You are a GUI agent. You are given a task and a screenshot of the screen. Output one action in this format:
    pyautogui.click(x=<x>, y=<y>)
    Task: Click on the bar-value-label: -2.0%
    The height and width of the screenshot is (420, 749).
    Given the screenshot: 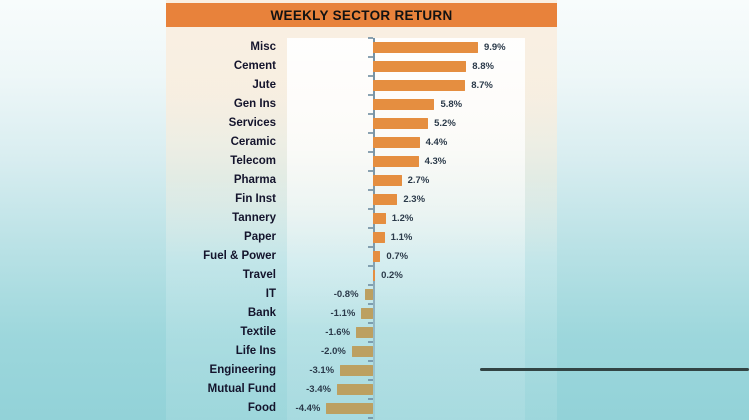 What is the action you would take?
    pyautogui.click(x=333, y=351)
    